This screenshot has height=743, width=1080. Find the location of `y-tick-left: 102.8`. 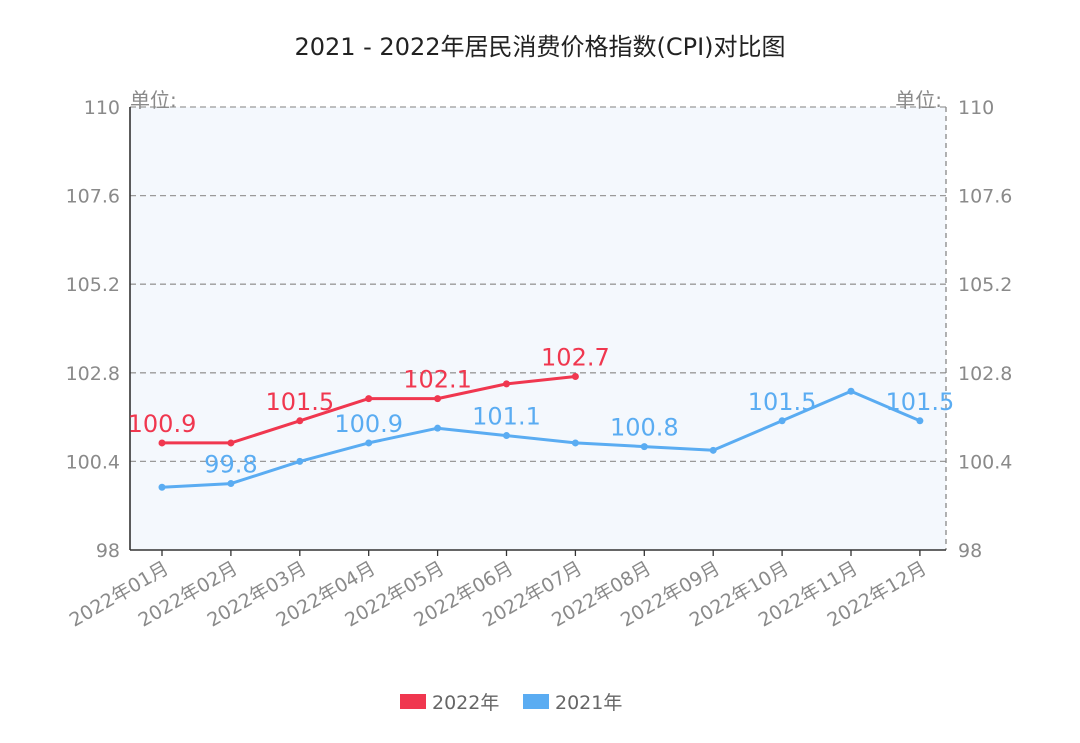

y-tick-left: 102.8 is located at coordinates (93, 374).